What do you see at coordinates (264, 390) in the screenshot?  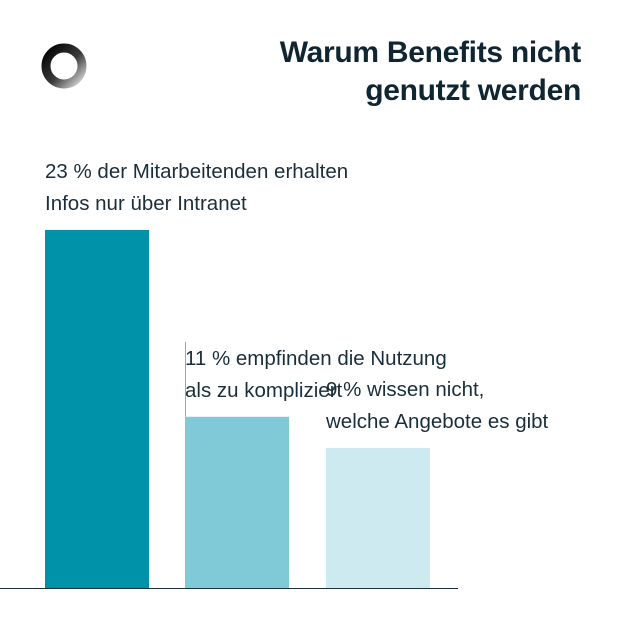 I see `bar-label-2-line-2: als zu kompliziert` at bounding box center [264, 390].